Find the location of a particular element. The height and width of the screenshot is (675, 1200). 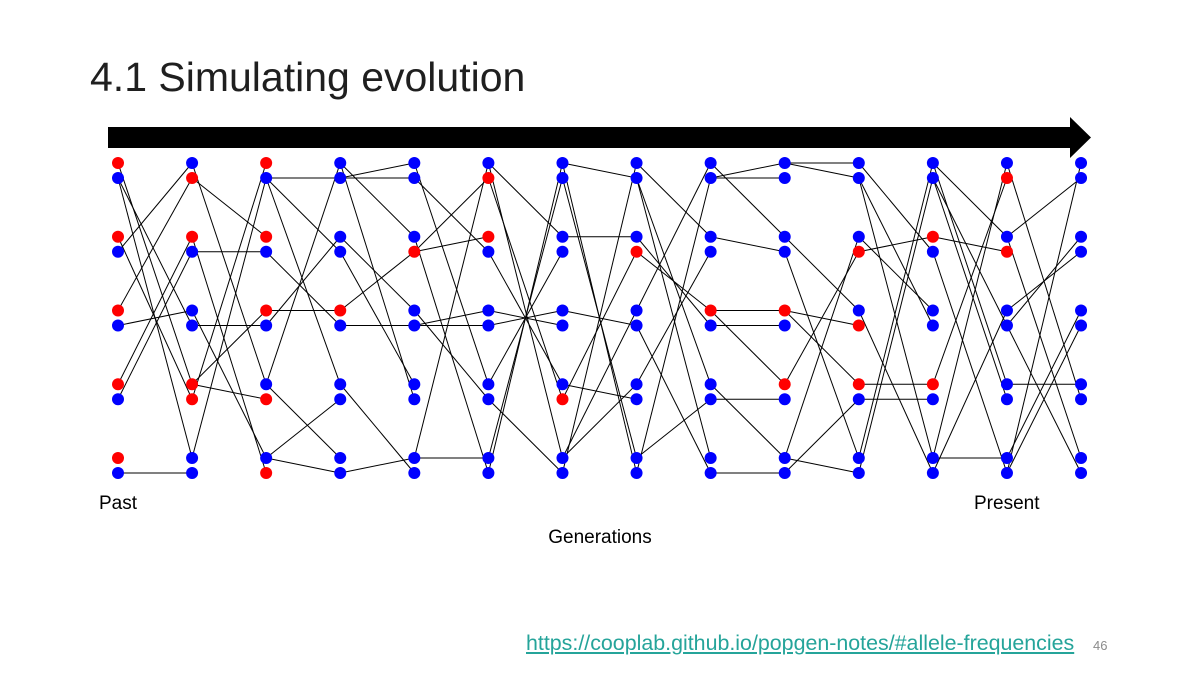

past-label: Past is located at coordinates (118, 503).